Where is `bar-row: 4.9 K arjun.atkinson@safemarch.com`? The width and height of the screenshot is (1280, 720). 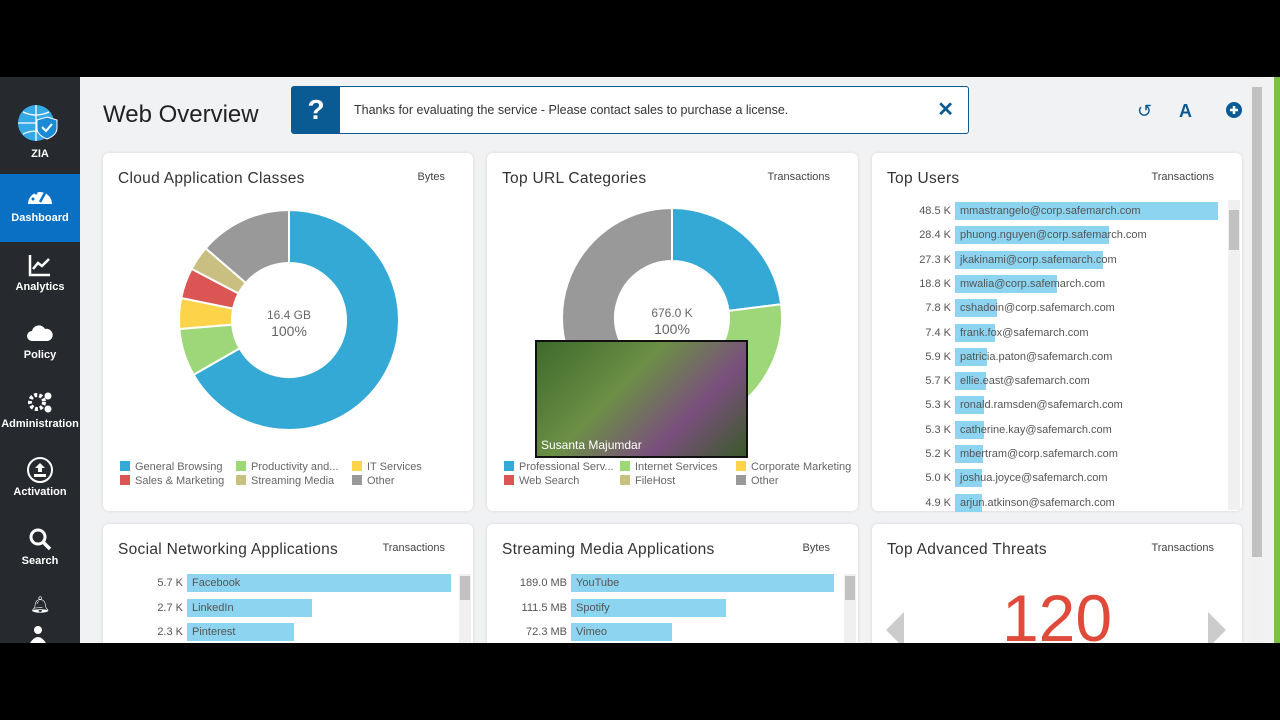 bar-row: 4.9 K arjun.atkinson@safemarch.com is located at coordinates (1071, 502).